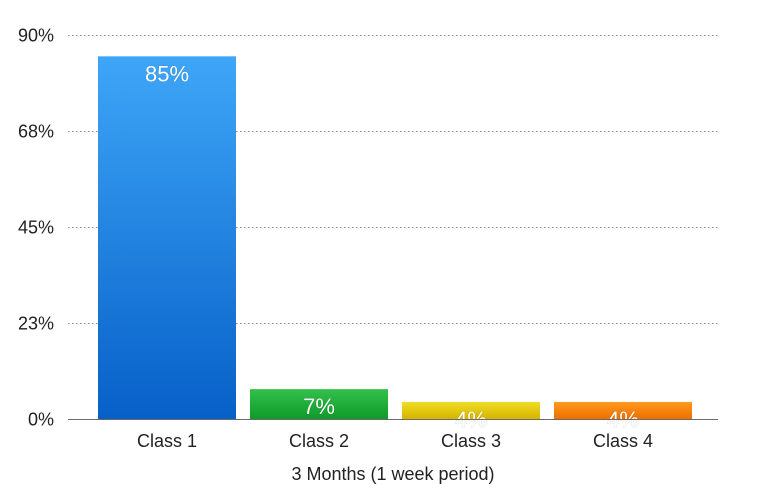 This screenshot has height=492, width=759. I want to click on x-category-label: Class 1, so click(167, 441).